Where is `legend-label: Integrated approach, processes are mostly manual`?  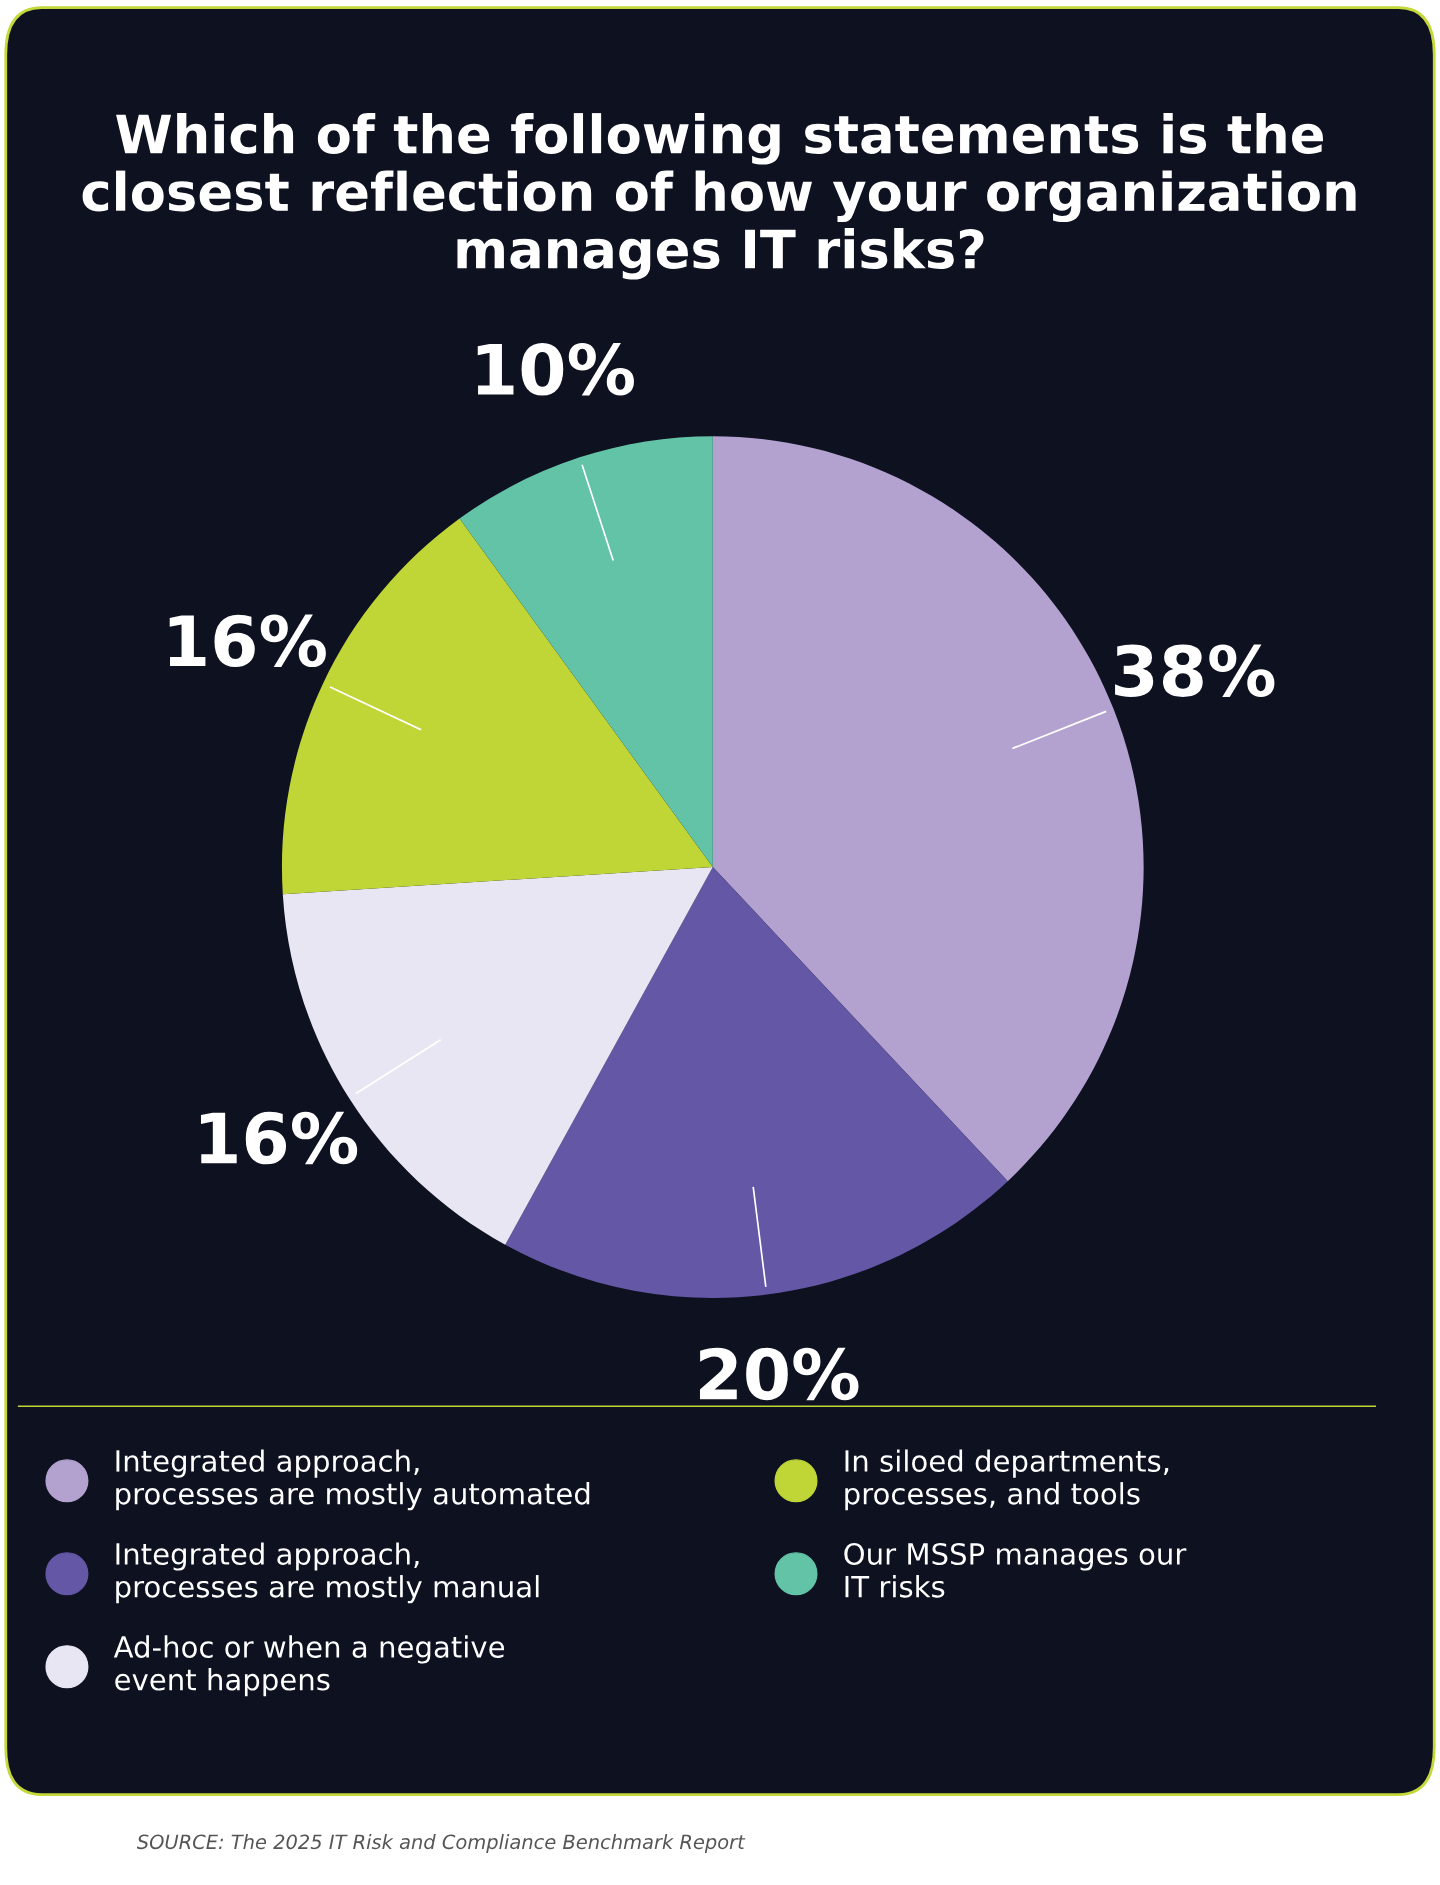
legend-label: Integrated approach, processes are mostly manual is located at coordinates (327, 1573).